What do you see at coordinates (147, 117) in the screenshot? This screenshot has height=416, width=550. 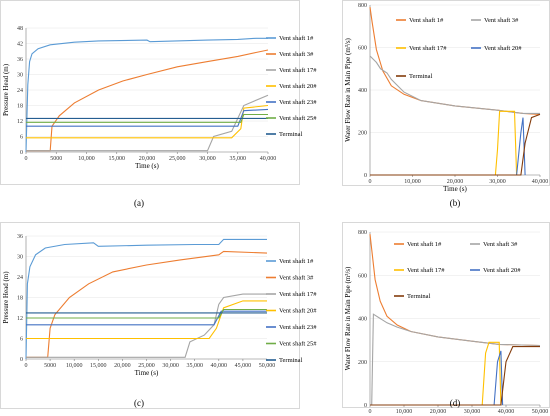 I see `series-line-vent-shaft-23-` at bounding box center [147, 117].